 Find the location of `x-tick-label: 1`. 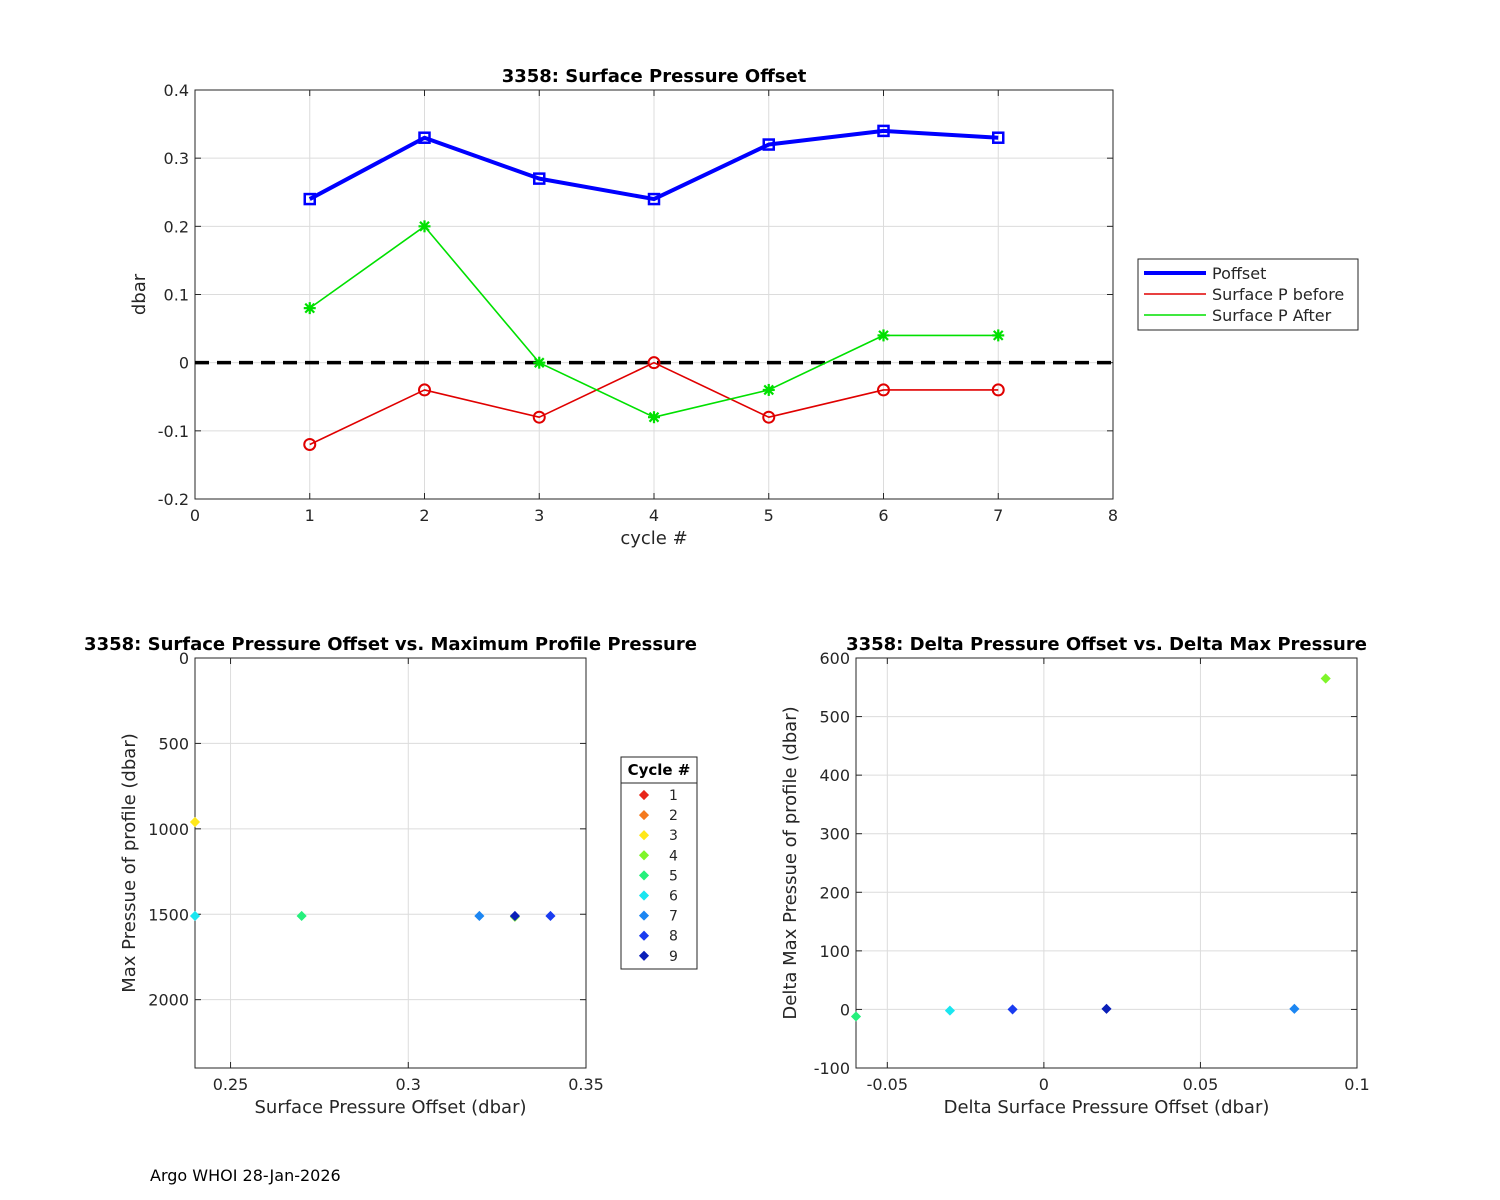

x-tick-label: 1 is located at coordinates (310, 515).